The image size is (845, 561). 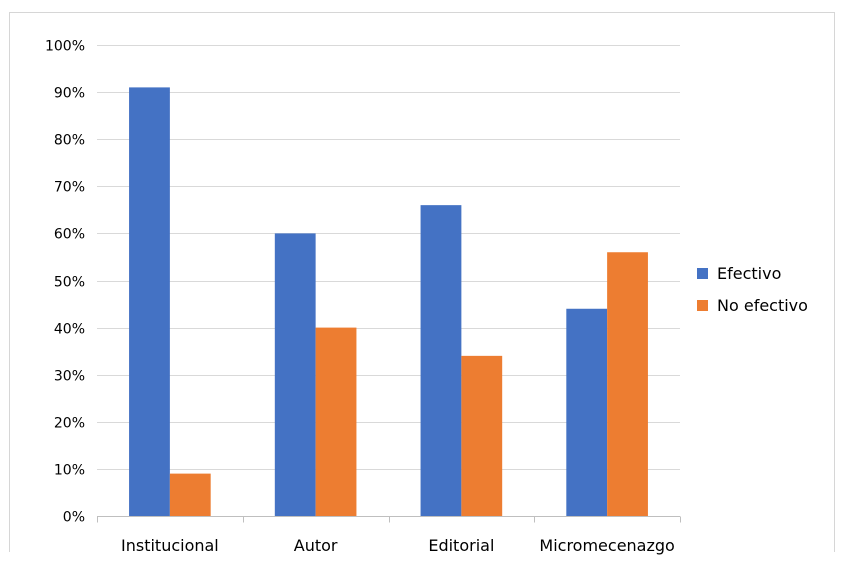 What do you see at coordinates (69, 471) in the screenshot?
I see `y-tick-label: 10%` at bounding box center [69, 471].